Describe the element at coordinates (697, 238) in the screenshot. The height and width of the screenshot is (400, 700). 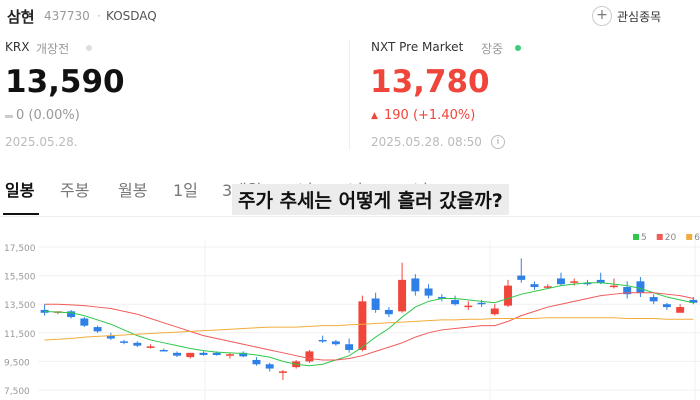
I see `legend-label: 60` at that location.